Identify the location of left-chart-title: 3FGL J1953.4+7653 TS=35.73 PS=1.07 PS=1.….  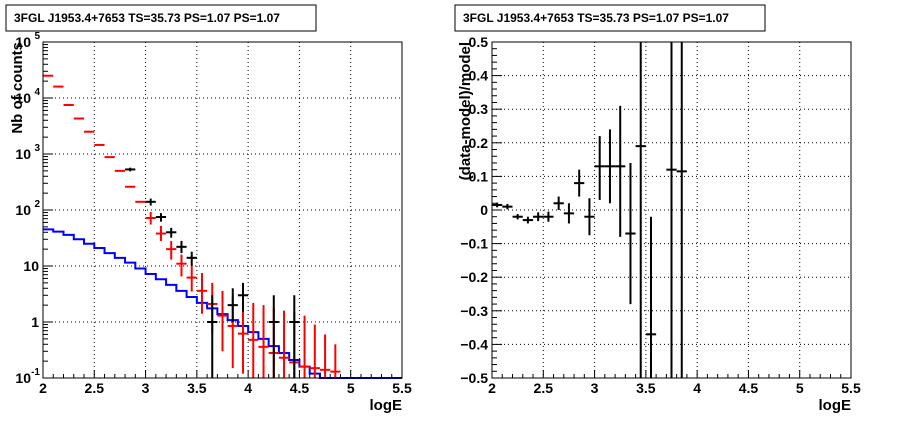
(147, 18).